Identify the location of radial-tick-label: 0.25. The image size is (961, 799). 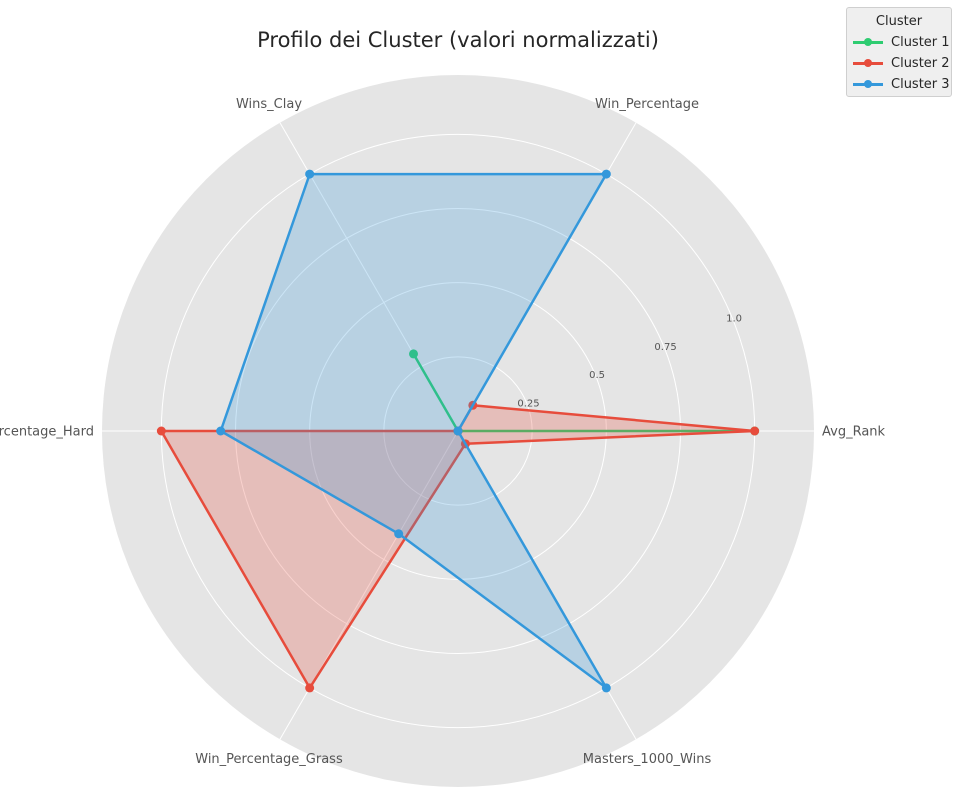
(528, 404).